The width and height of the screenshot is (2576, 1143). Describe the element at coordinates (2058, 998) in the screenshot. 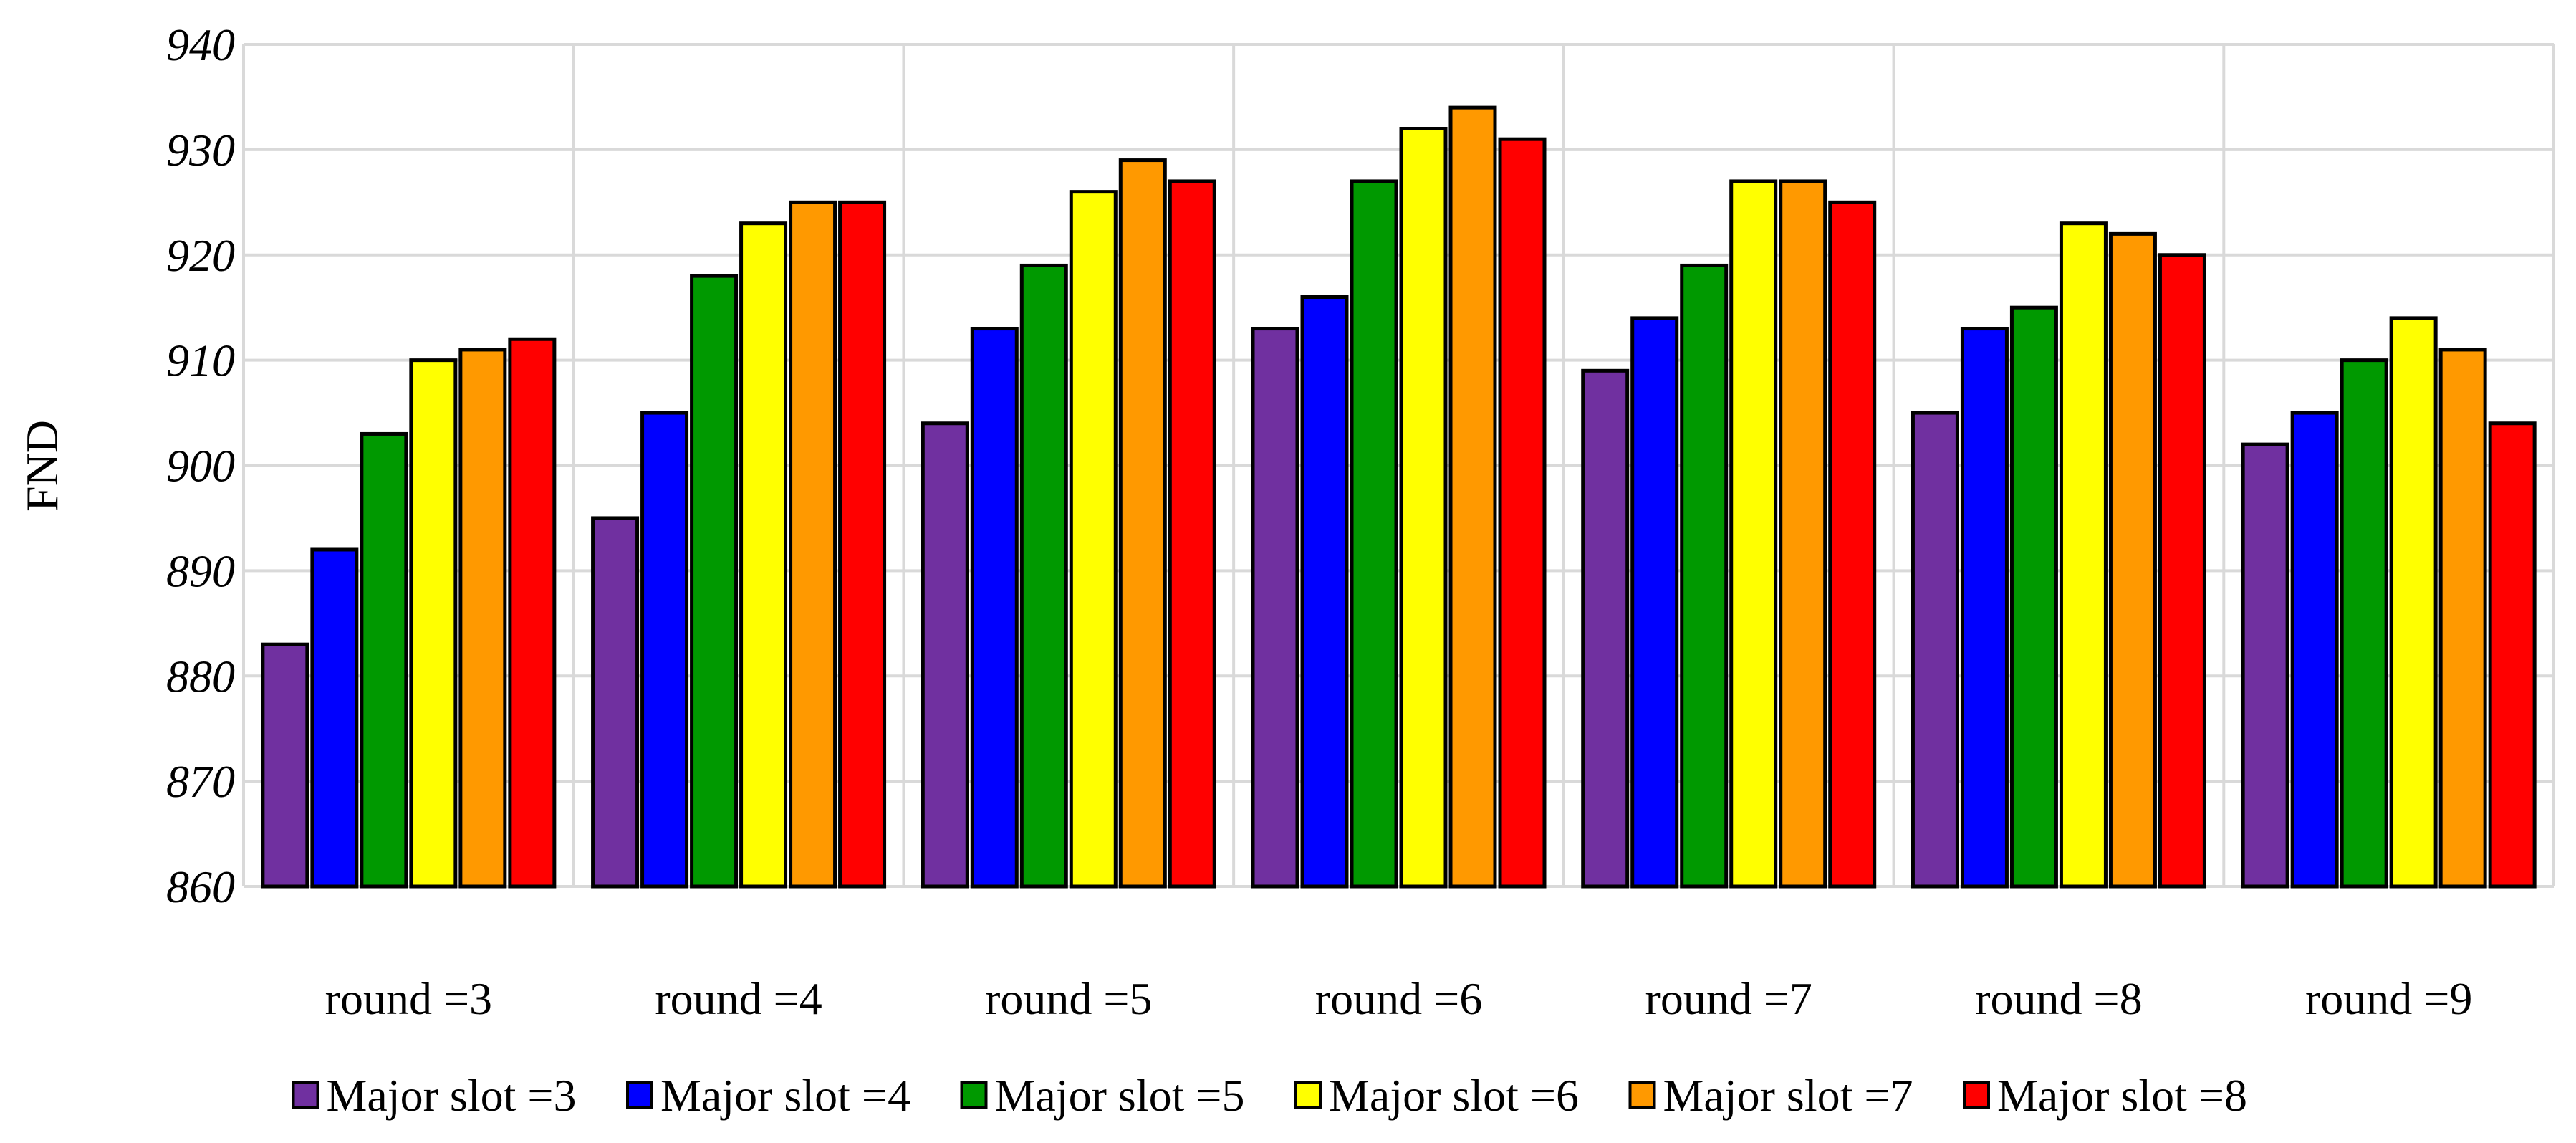

I see `x-category-label: round =8` at that location.